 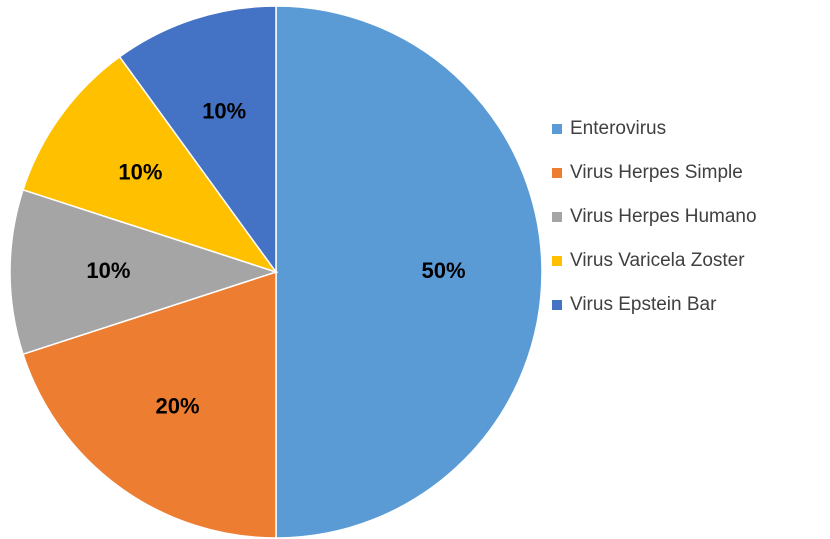 I want to click on legend-label: Virus Herpes Simple, so click(x=656, y=172).